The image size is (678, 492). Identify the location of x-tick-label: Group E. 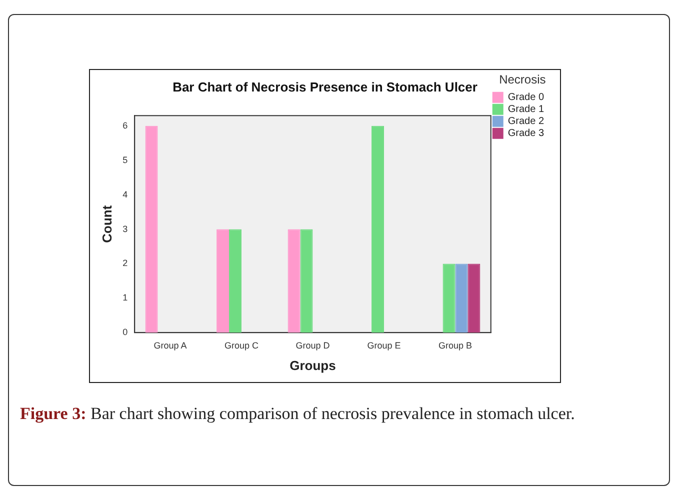
(384, 345).